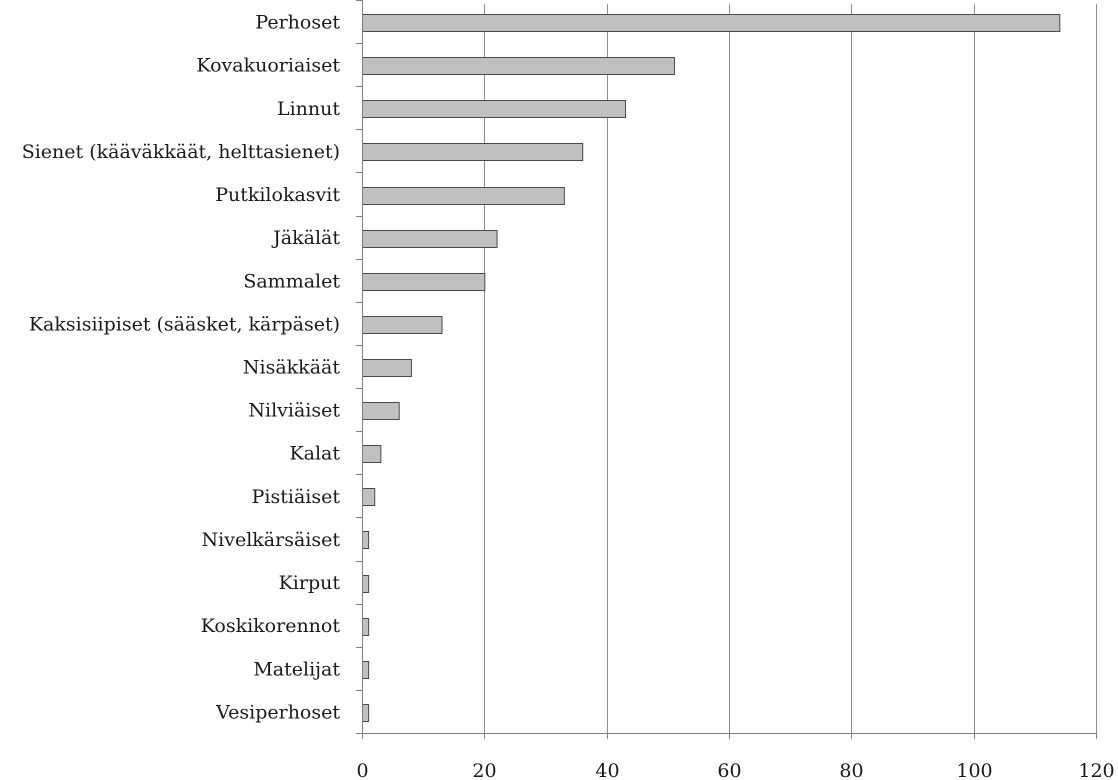 The width and height of the screenshot is (1118, 780). I want to click on category-label: Putkilokasvit, so click(277, 195).